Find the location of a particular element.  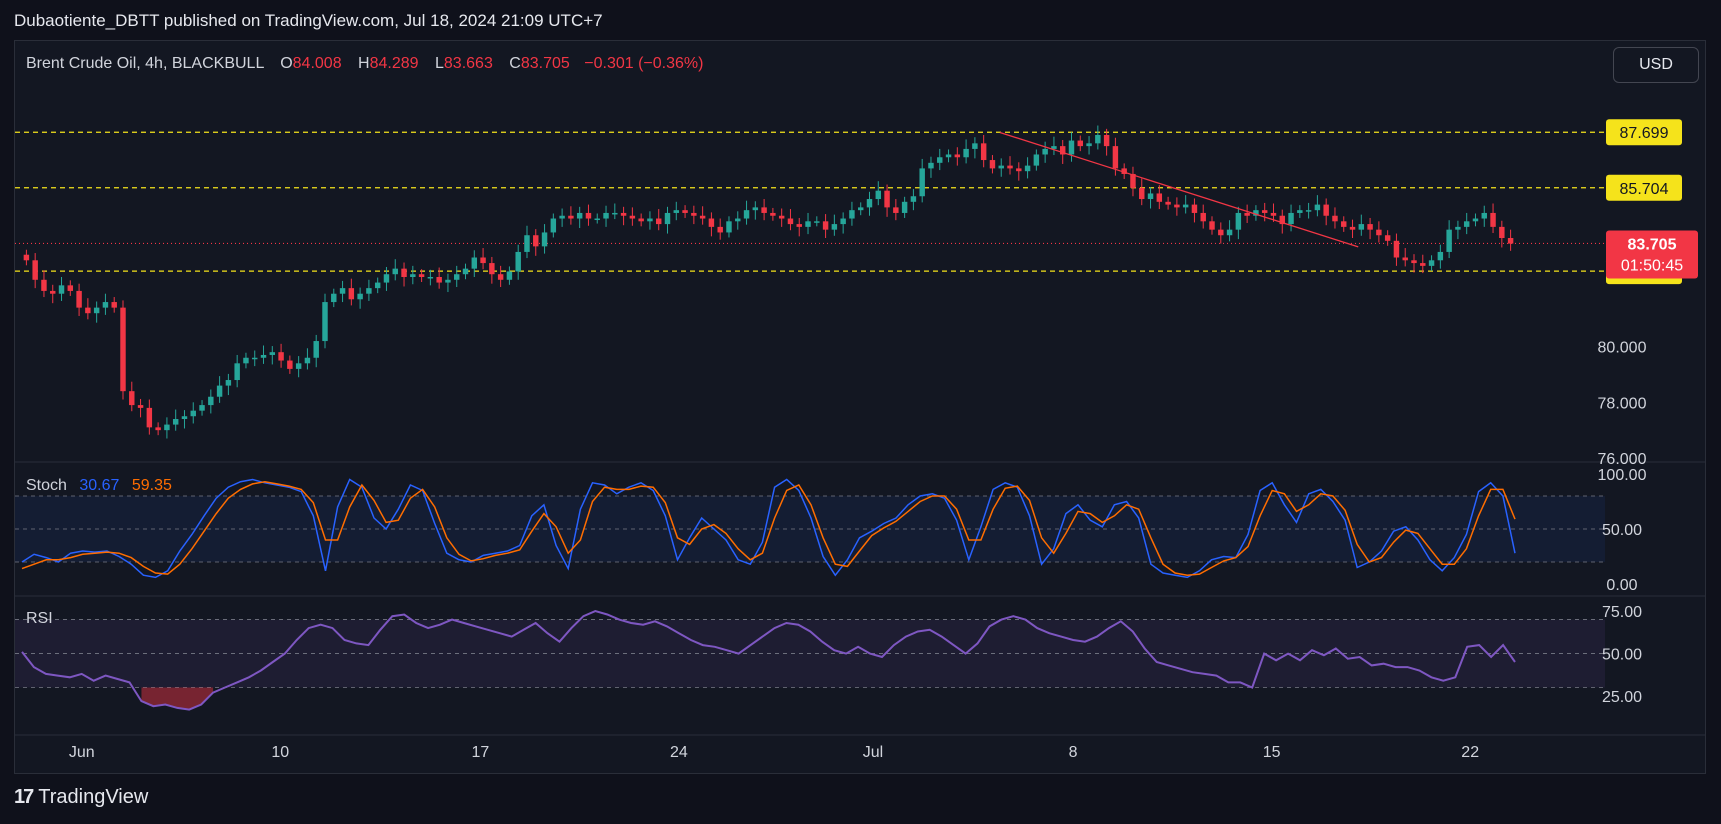

time-axis-tick: 10 is located at coordinates (280, 752).